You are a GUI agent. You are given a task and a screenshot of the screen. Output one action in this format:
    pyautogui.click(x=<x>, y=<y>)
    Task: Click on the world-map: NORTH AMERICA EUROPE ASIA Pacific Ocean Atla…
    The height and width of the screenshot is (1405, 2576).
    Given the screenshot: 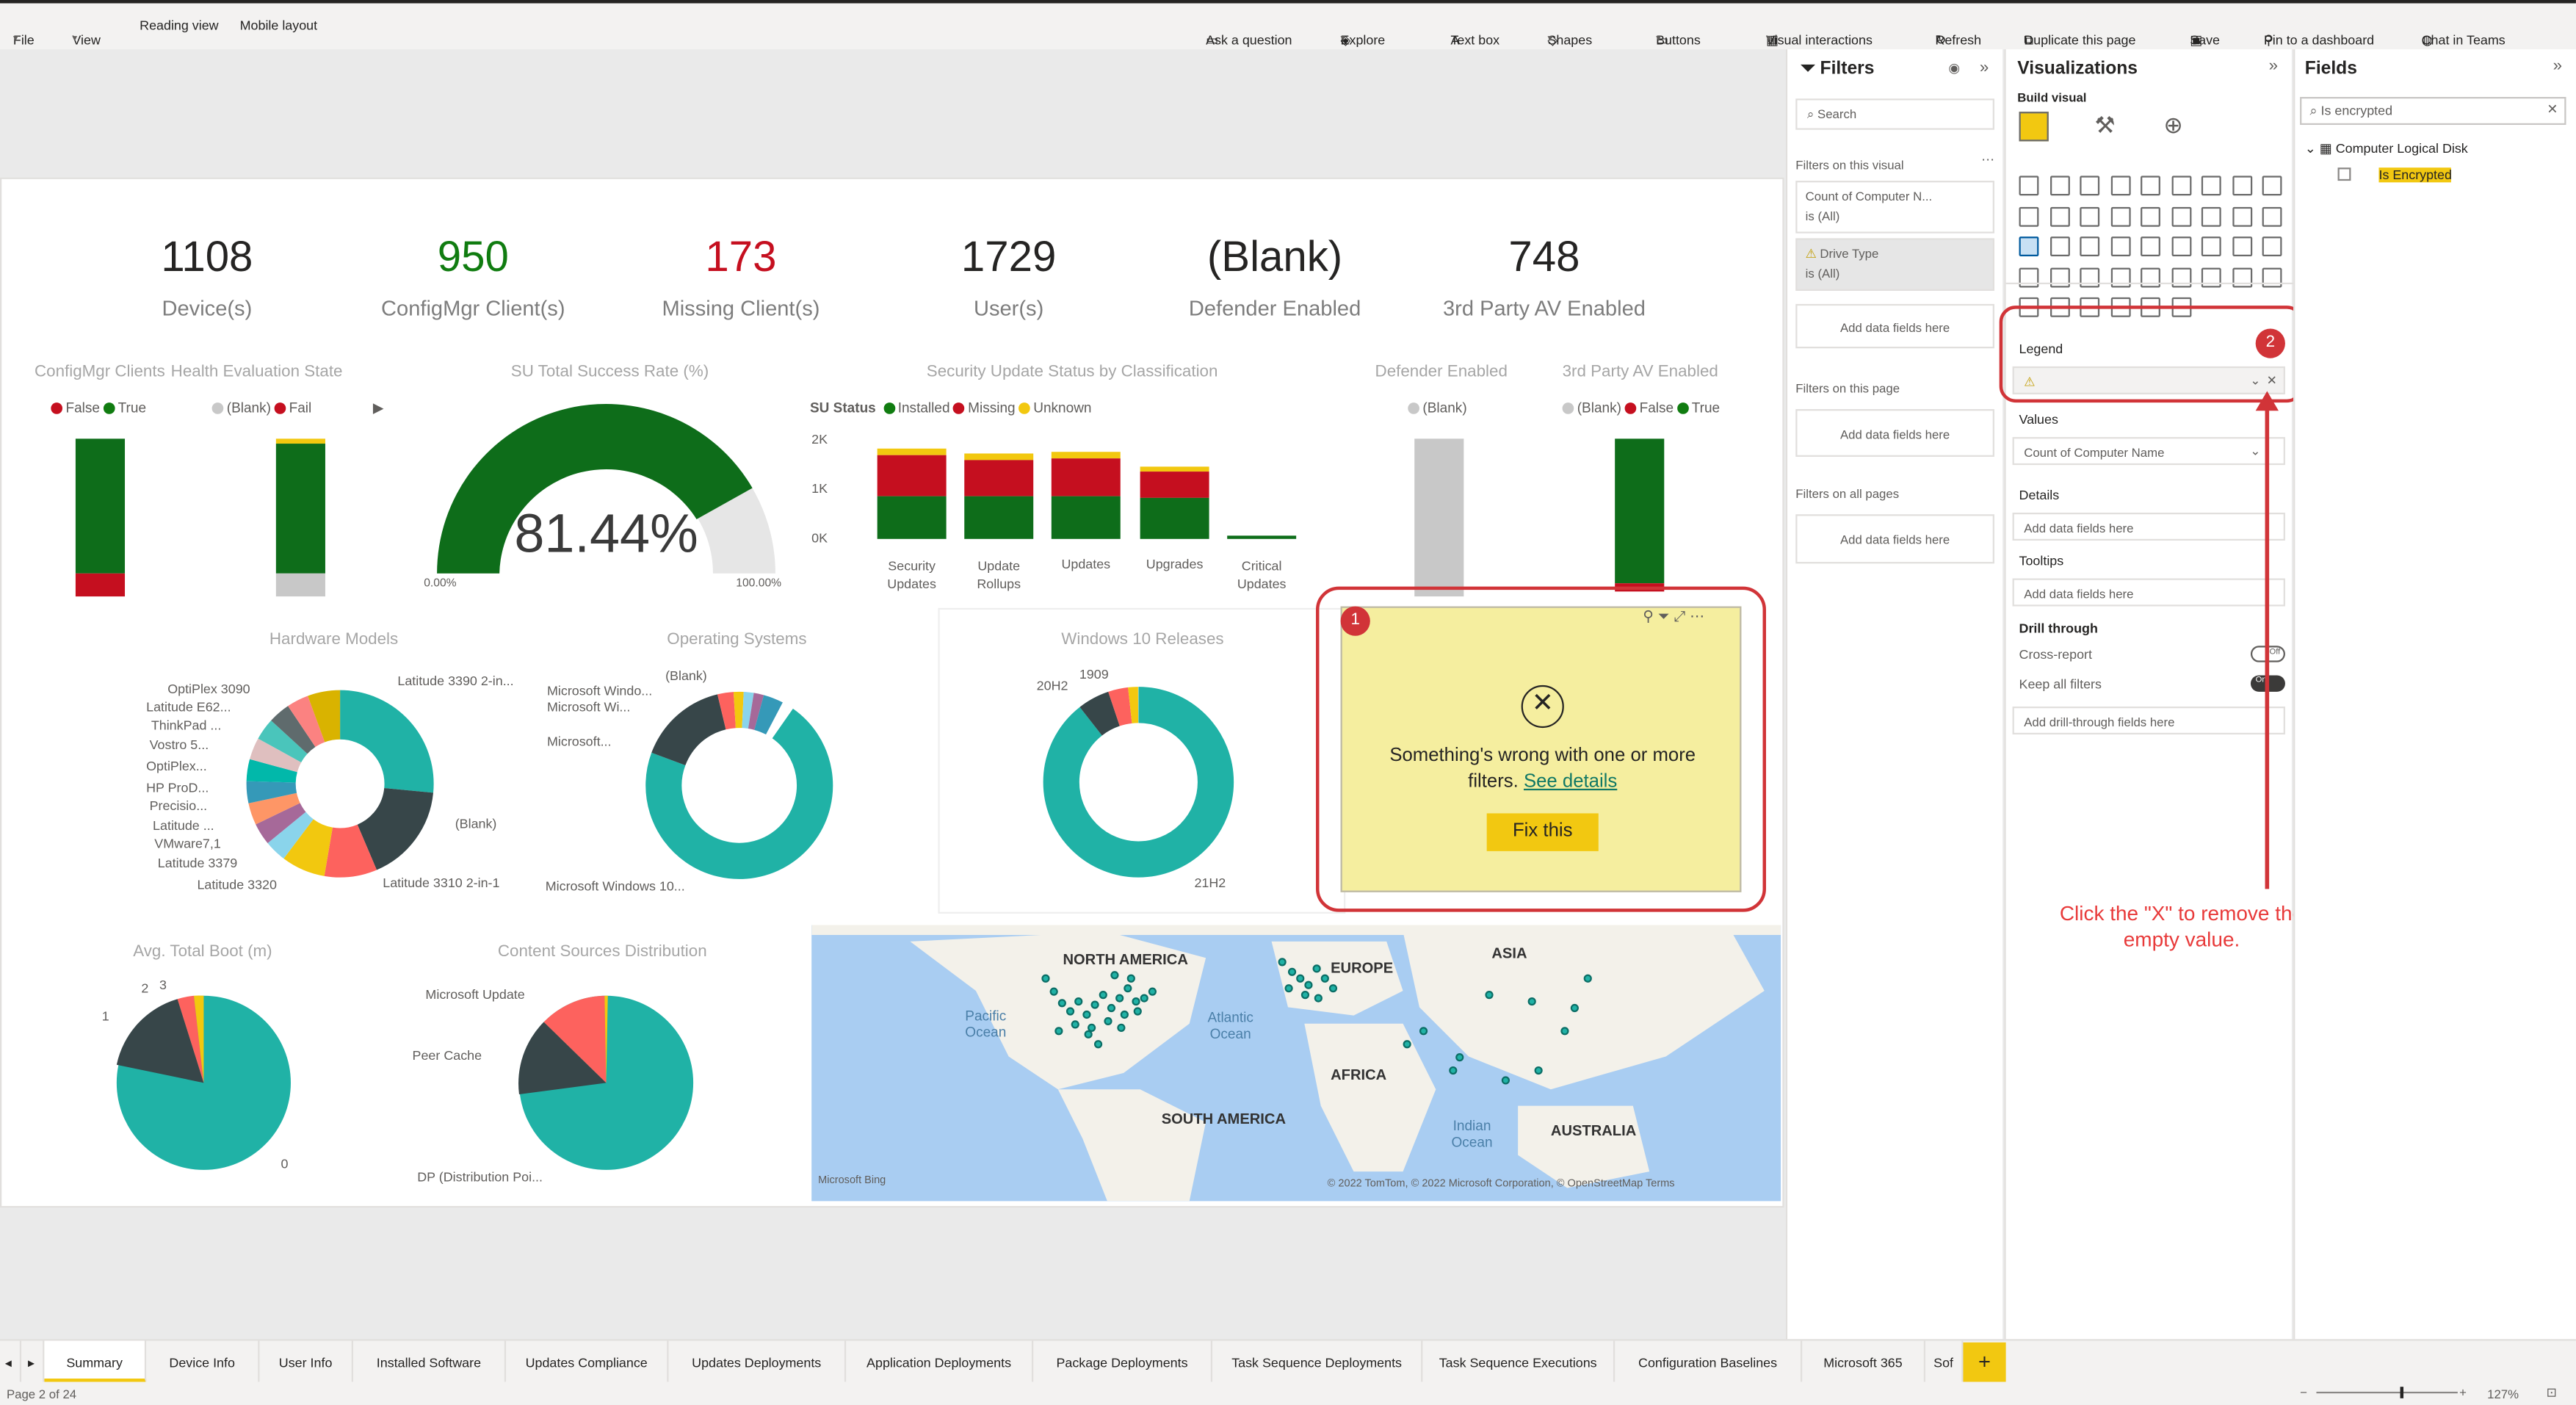 What is the action you would take?
    pyautogui.click(x=1296, y=1063)
    